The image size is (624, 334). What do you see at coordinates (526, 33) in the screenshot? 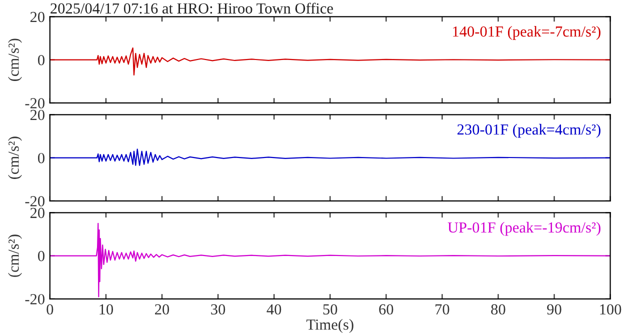
I see `series-label: 140-01F (peak=-7cm/s²)` at bounding box center [526, 33].